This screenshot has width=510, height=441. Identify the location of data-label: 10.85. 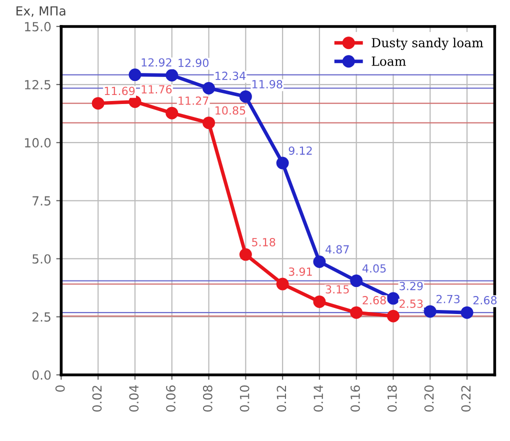
(231, 110).